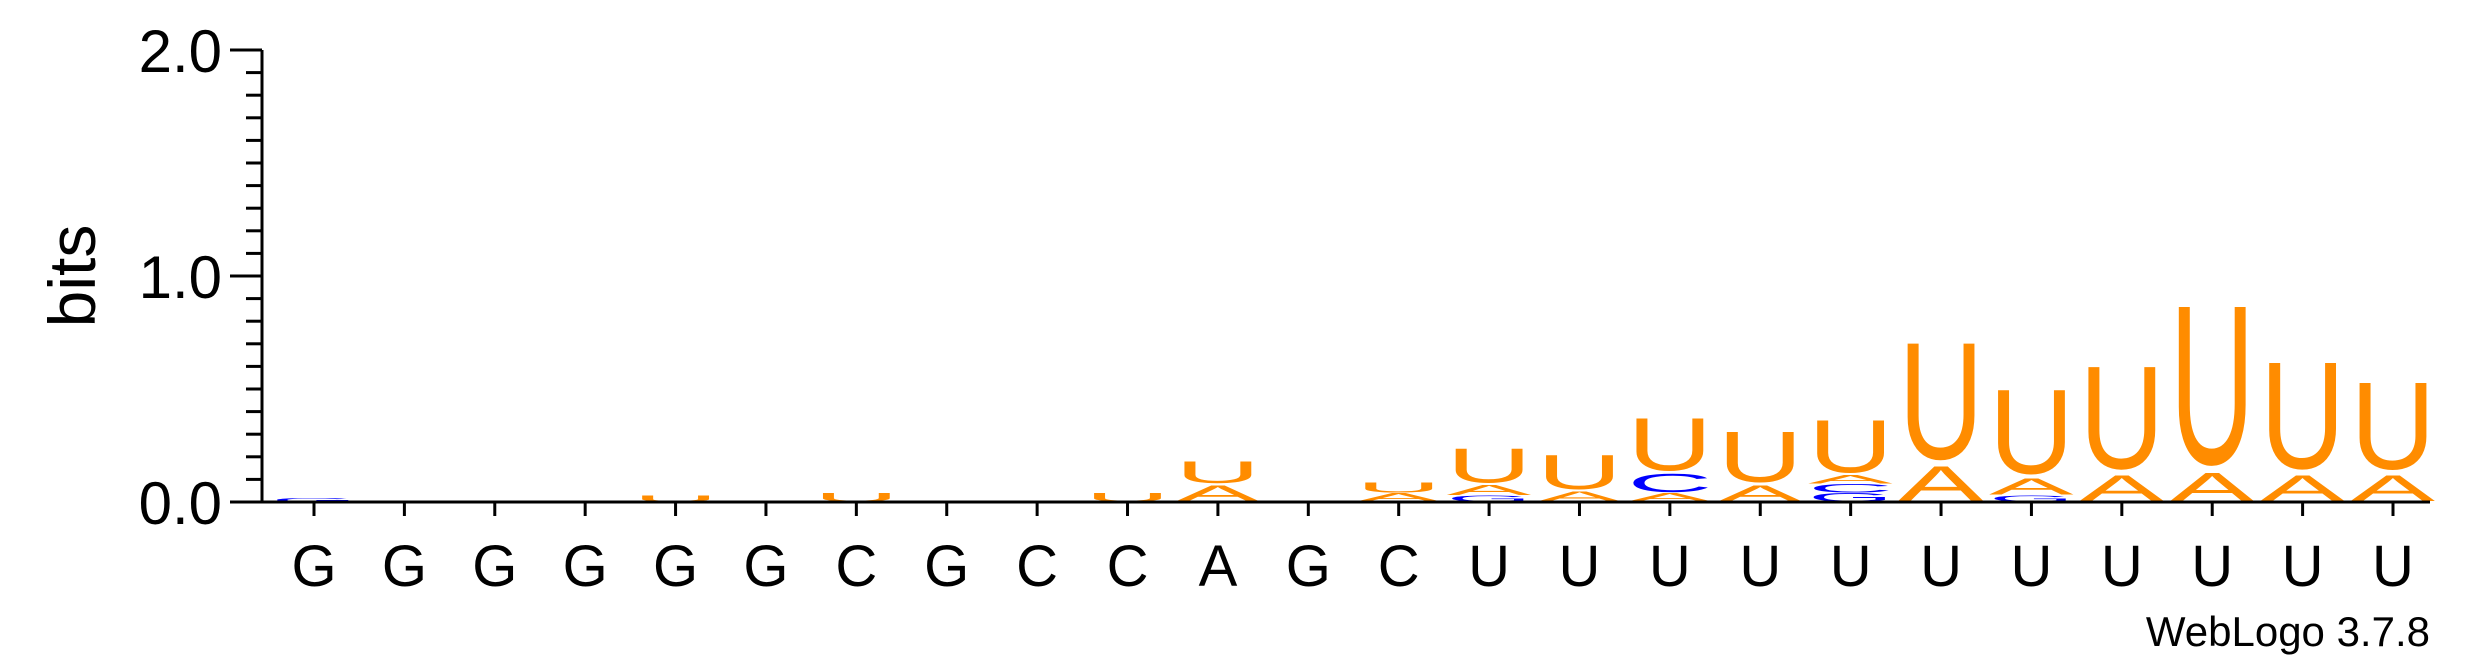 The image size is (2475, 667). What do you see at coordinates (1218, 566) in the screenshot?
I see `x-tick-label: A` at bounding box center [1218, 566].